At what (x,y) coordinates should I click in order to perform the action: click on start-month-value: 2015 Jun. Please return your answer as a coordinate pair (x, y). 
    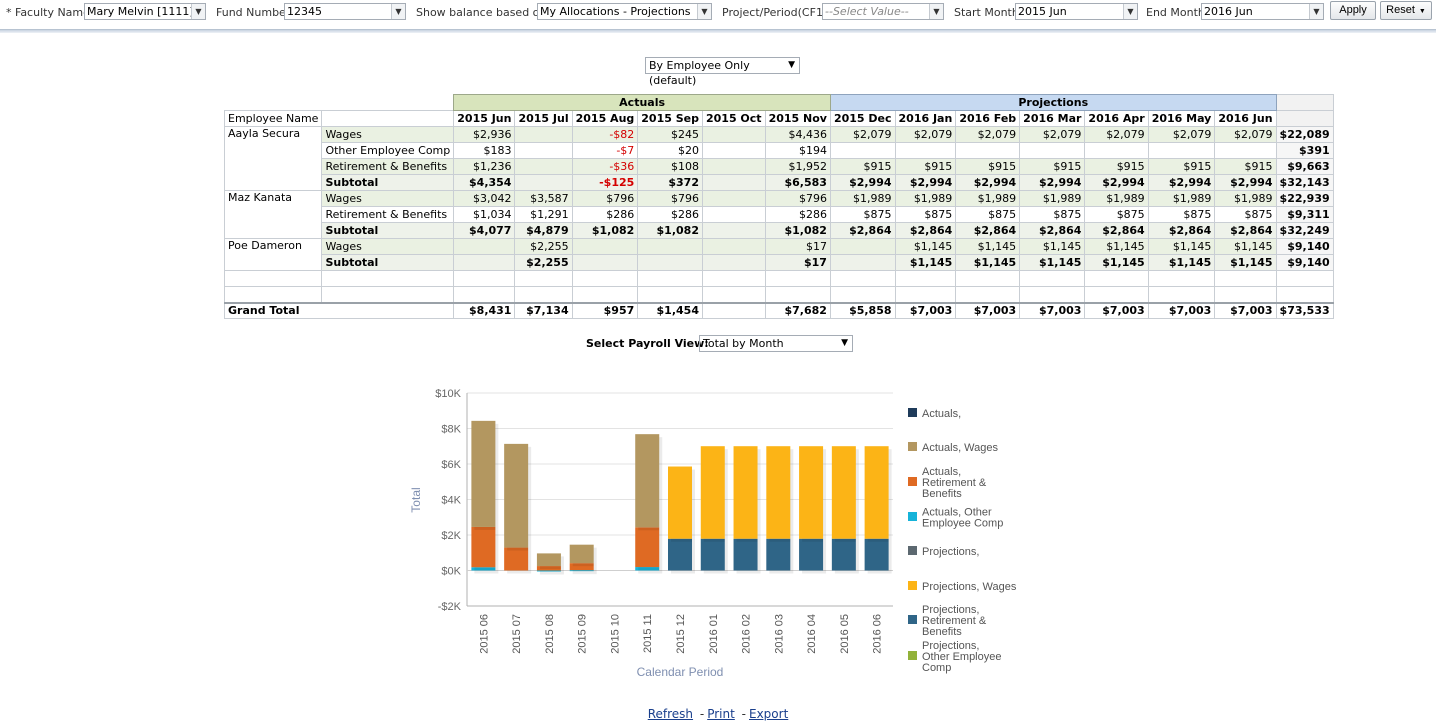
    Looking at the image, I should click on (1042, 11).